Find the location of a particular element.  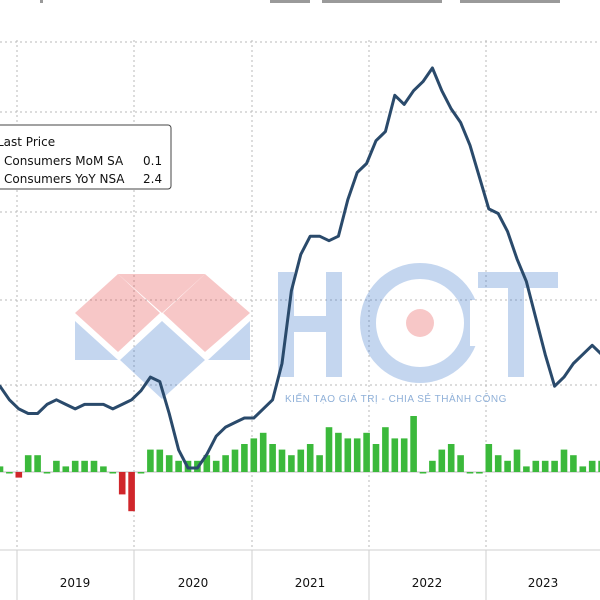

legend-entry-mom-label: Consumers MoM SA is located at coordinates (64, 161).